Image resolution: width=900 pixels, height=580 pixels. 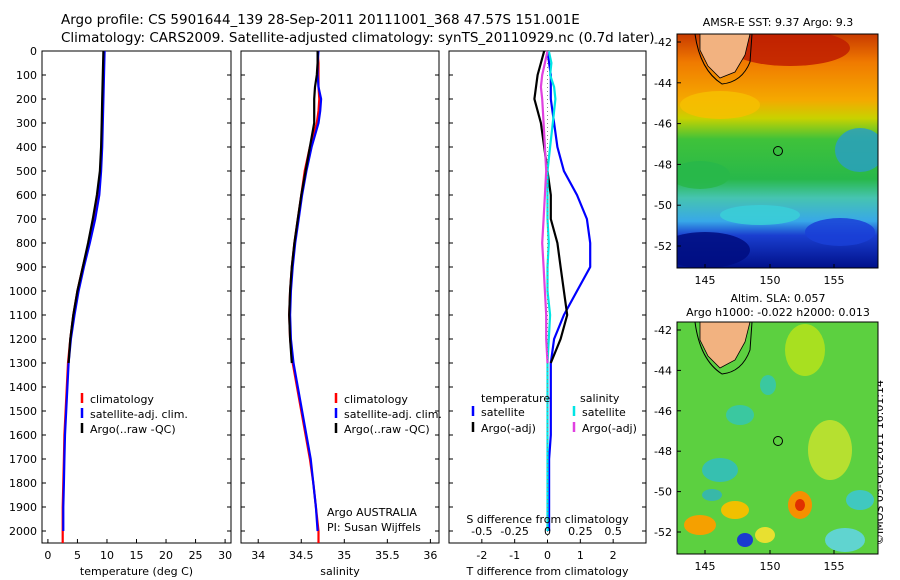 I want to click on x-tick-label: 1, so click(x=580, y=555).